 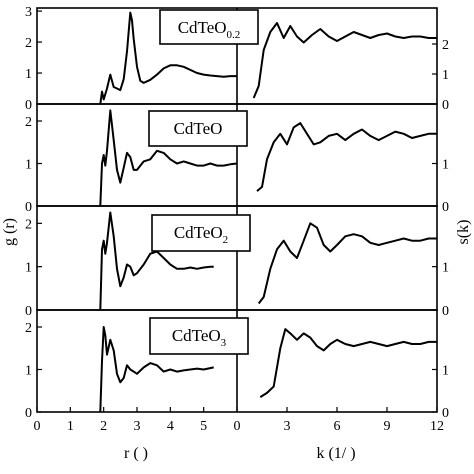 What do you see at coordinates (156, 369) in the screenshot?
I see `series-line-gr-row4` at bounding box center [156, 369].